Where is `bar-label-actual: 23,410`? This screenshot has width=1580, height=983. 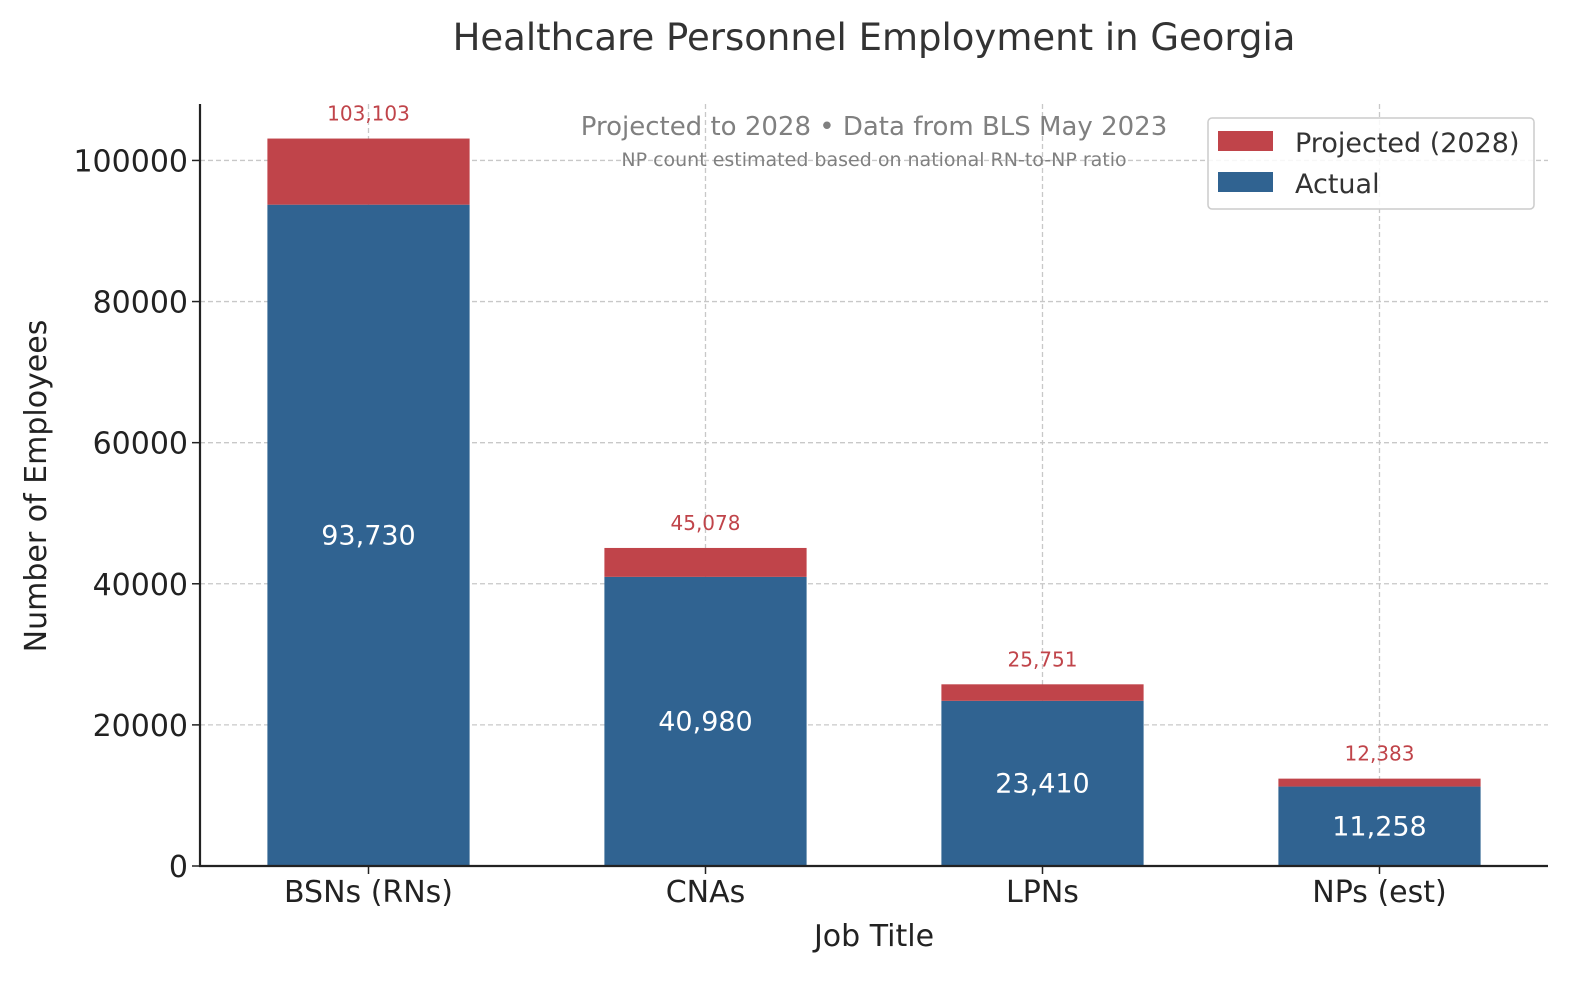 bar-label-actual: 23,410 is located at coordinates (1042, 783).